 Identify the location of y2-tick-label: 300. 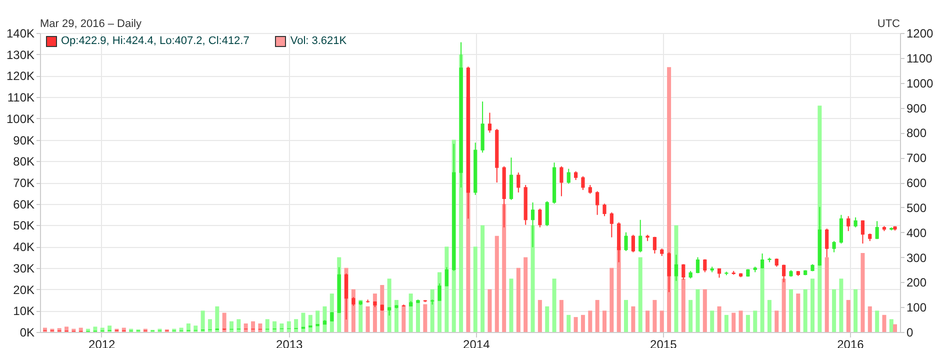
(916, 257).